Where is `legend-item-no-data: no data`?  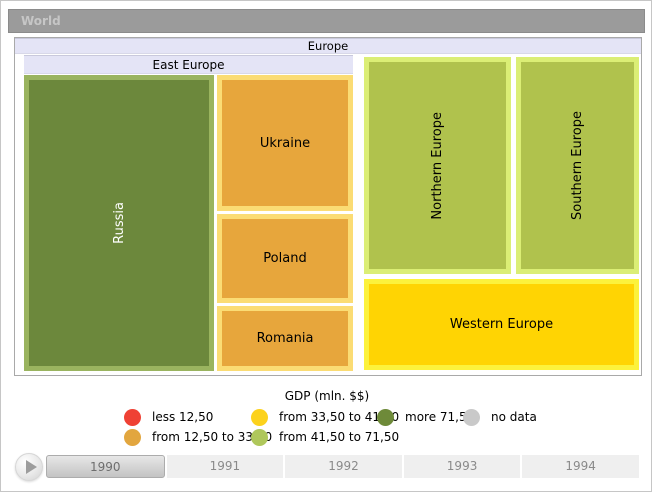
legend-item-no-data: no data is located at coordinates (500, 417).